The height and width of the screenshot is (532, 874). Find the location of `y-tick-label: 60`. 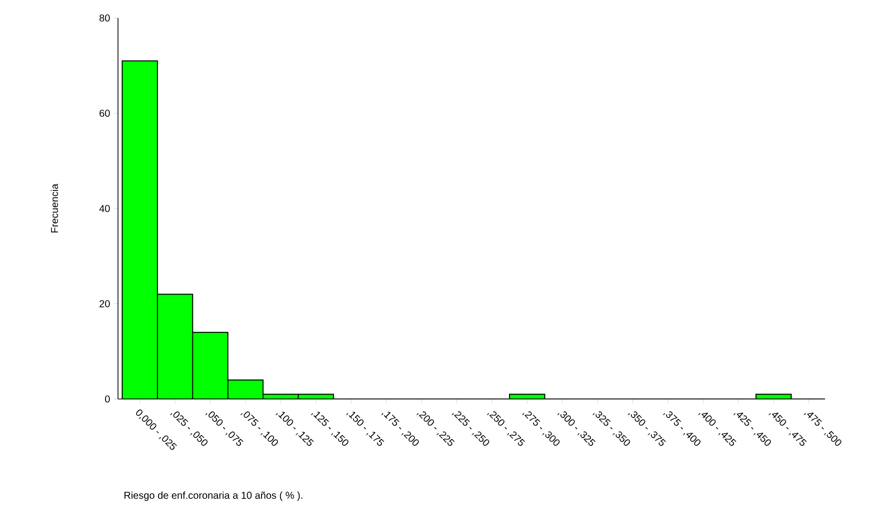

y-tick-label: 60 is located at coordinates (105, 113).